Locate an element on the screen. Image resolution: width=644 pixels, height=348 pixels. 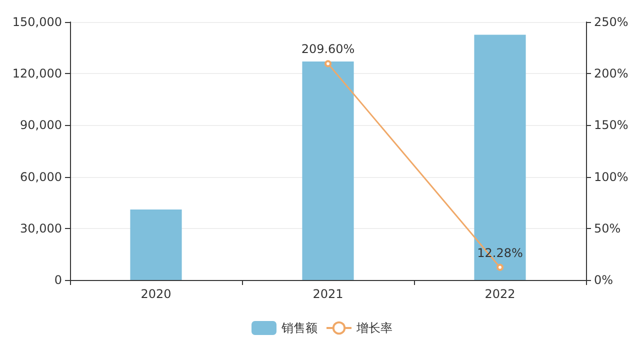
y2-tick-label: 100% is located at coordinates (611, 177).